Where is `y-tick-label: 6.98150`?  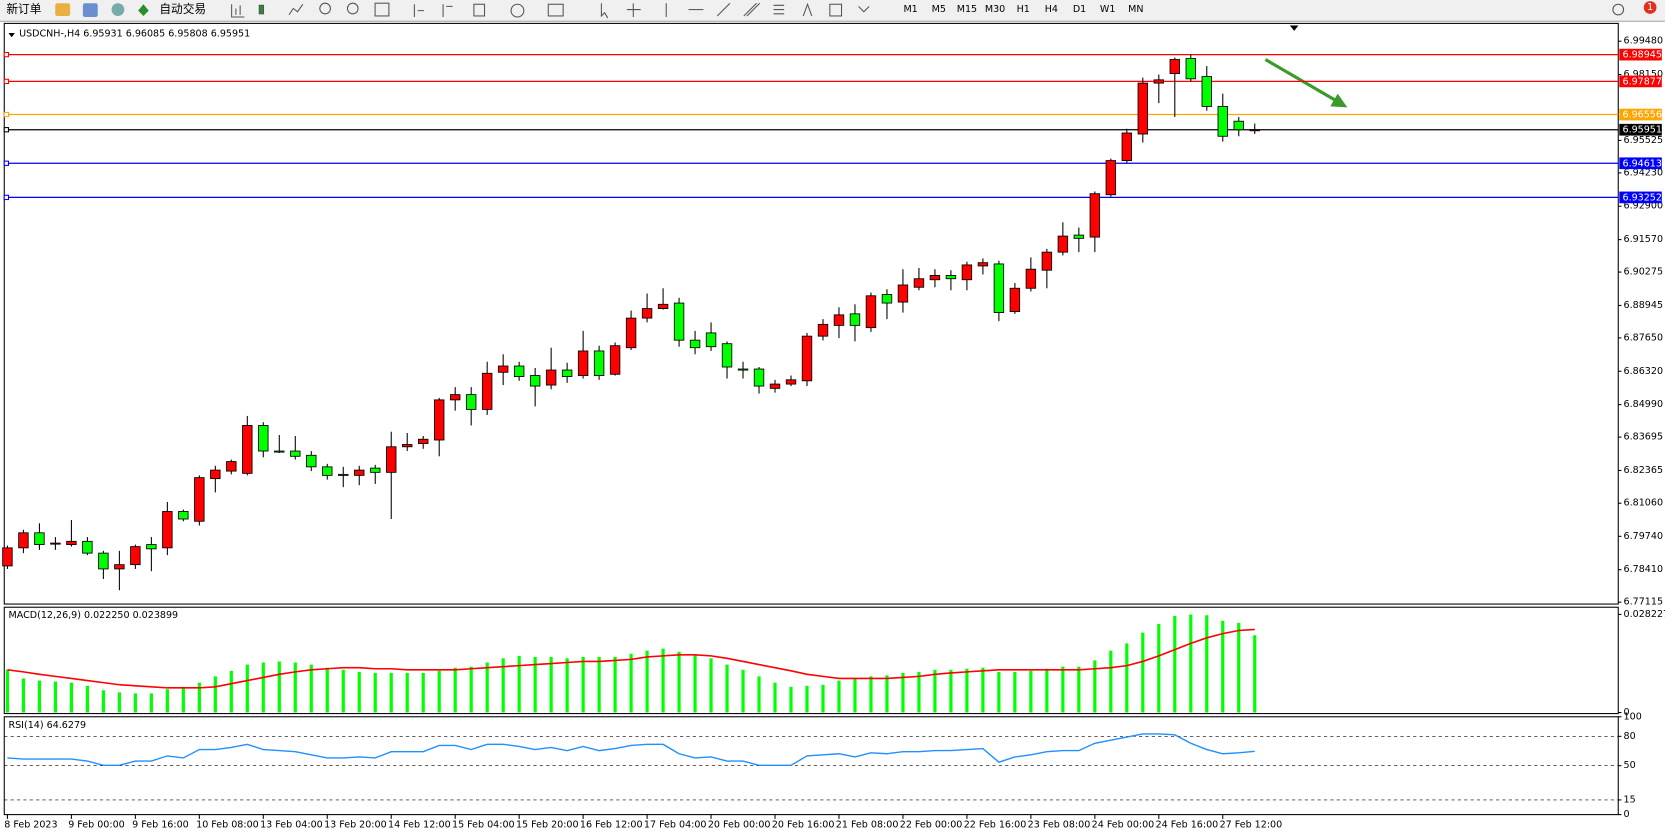 y-tick-label: 6.98150 is located at coordinates (1643, 74).